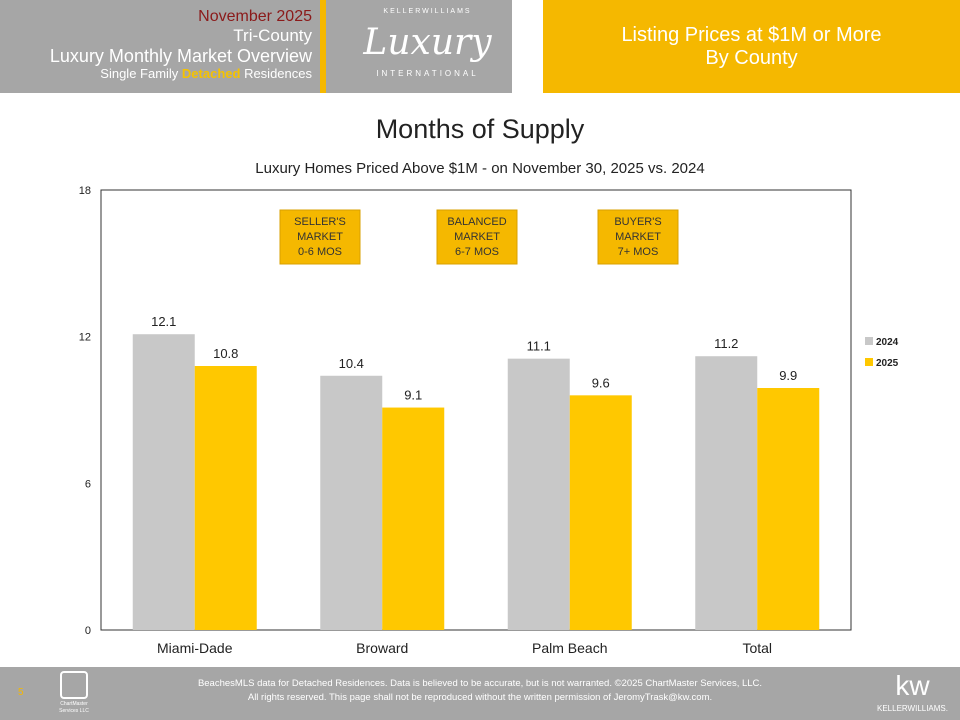 This screenshot has height=720, width=960. I want to click on x-tick-label: Total, so click(757, 648).